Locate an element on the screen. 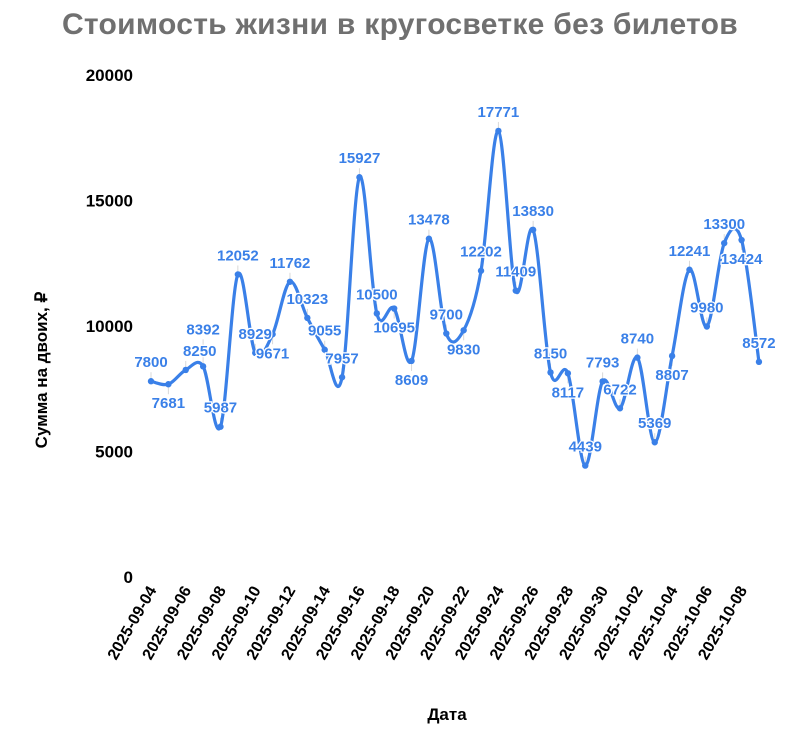 This screenshot has width=800, height=736. data-label: 7681 is located at coordinates (168, 403).